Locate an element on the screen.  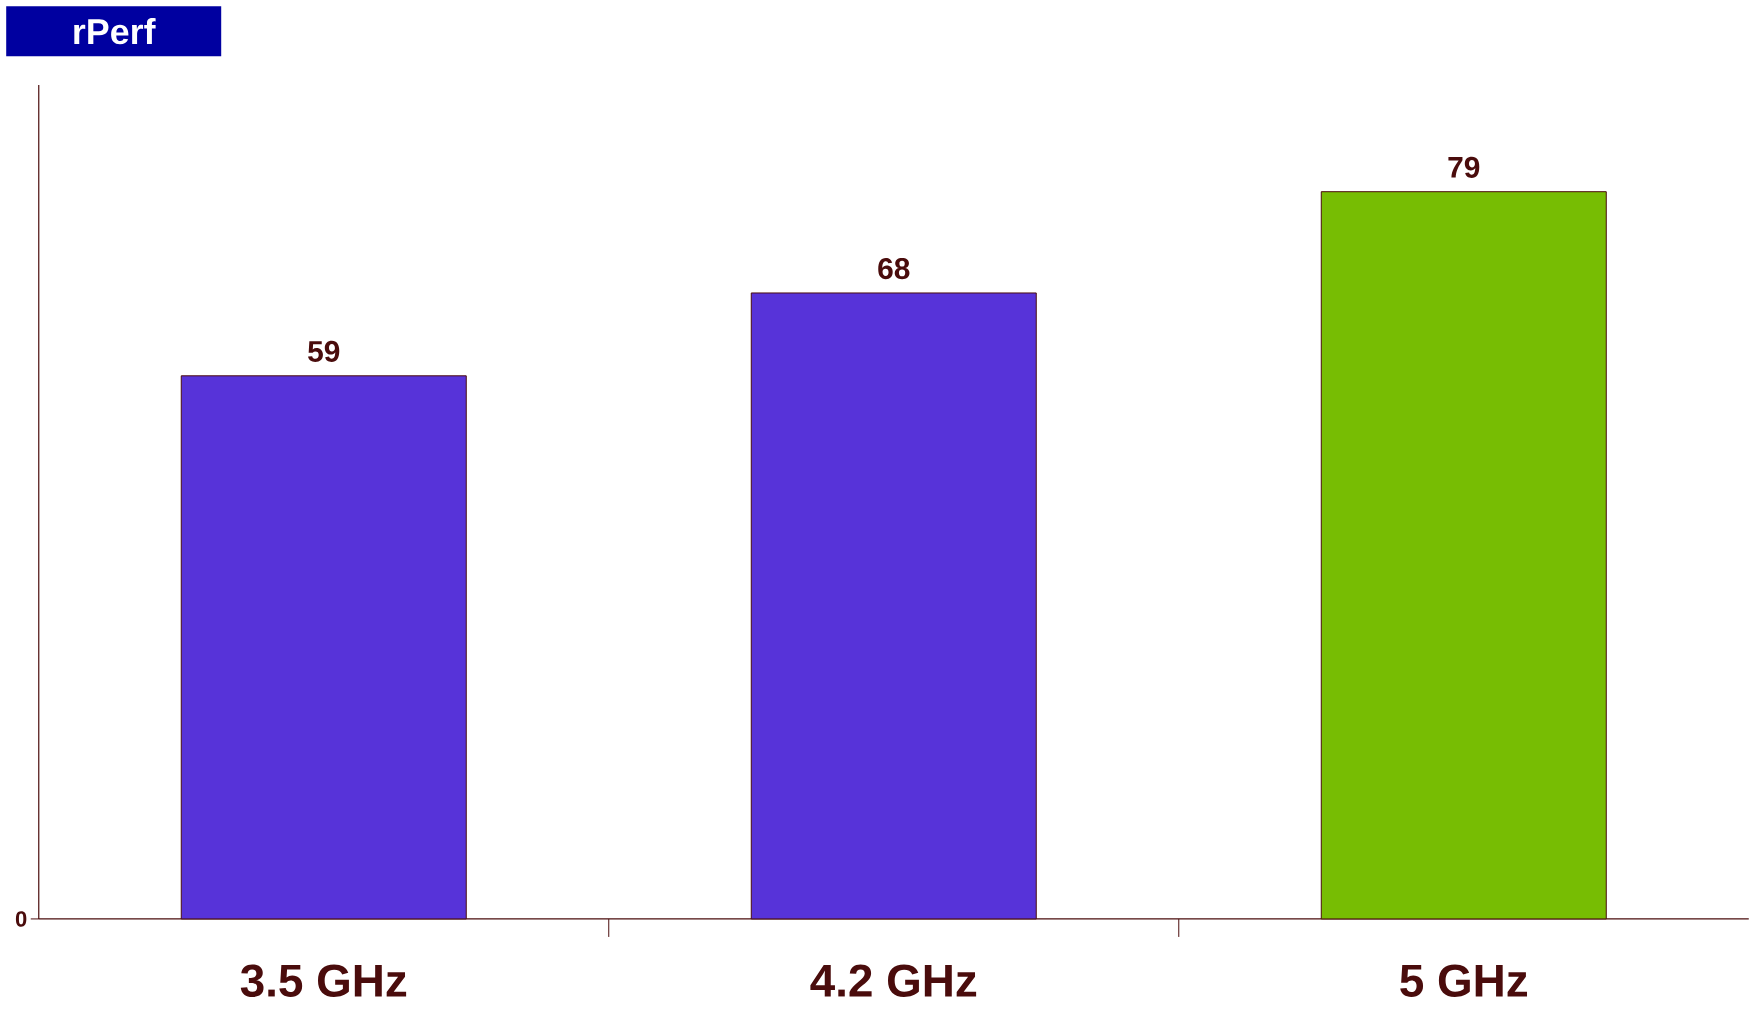
chart-title: rPerf is located at coordinates (115, 31).